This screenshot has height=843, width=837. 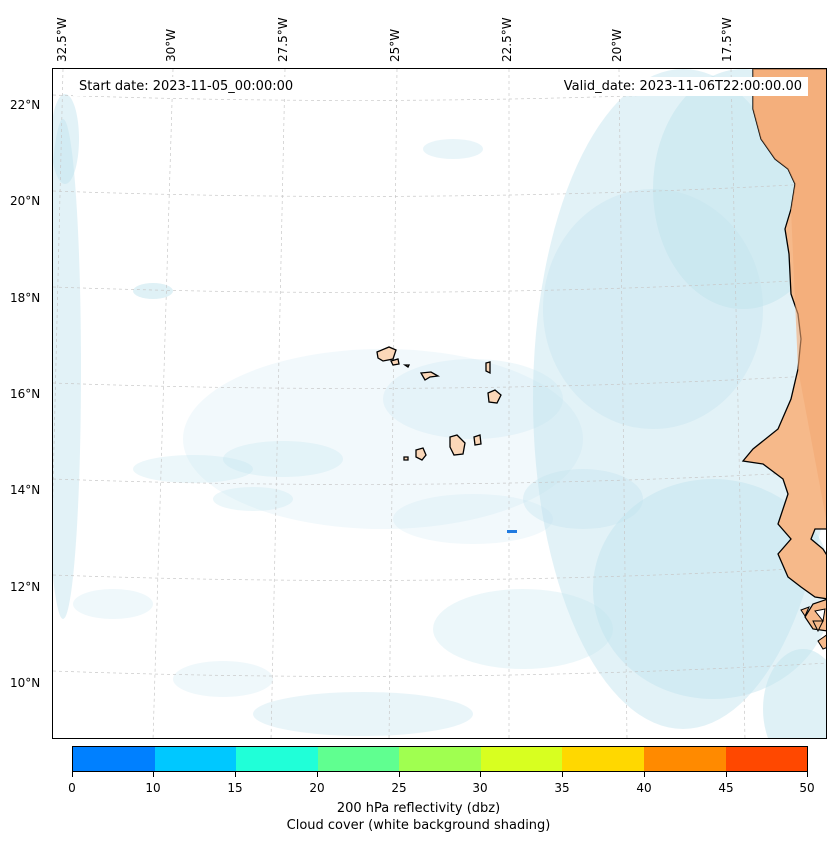 I want to click on lon-label-32-5w: 32.5°W, so click(x=62, y=39).